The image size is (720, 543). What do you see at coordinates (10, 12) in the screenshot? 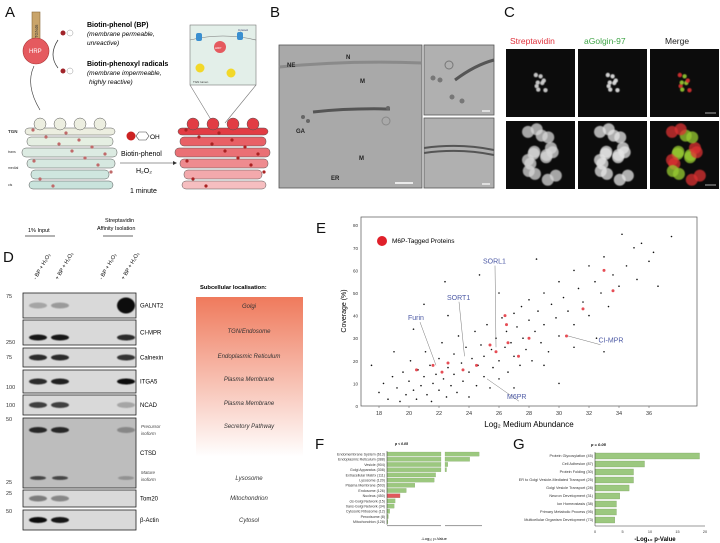
I see `panel-label-a: A` at bounding box center [10, 12].